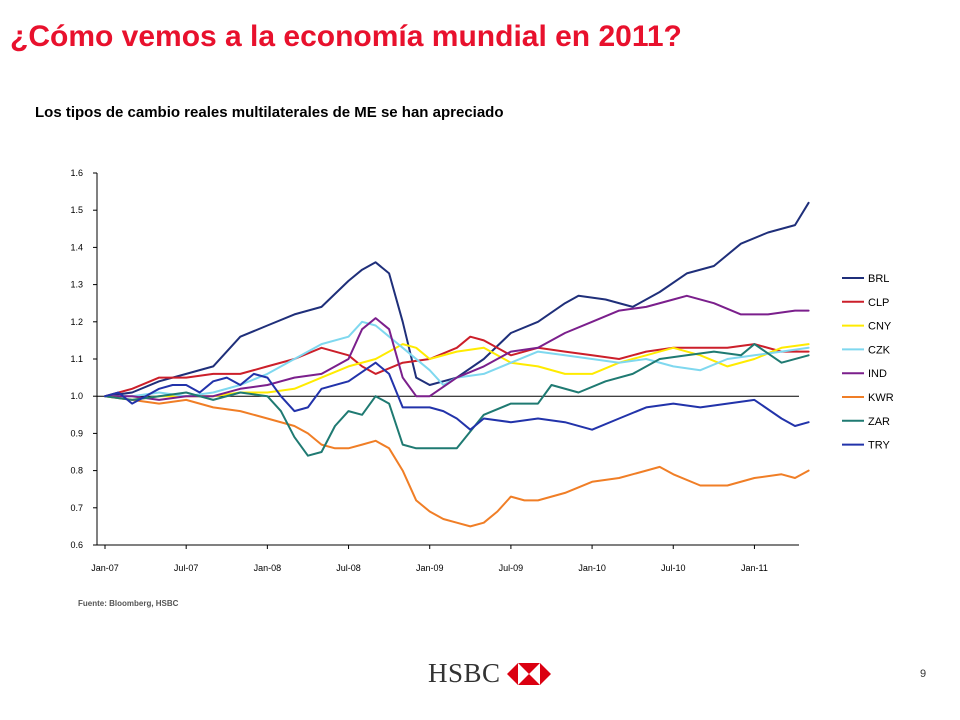  What do you see at coordinates (879, 446) in the screenshot?
I see `legend-label: TRY` at bounding box center [879, 446].